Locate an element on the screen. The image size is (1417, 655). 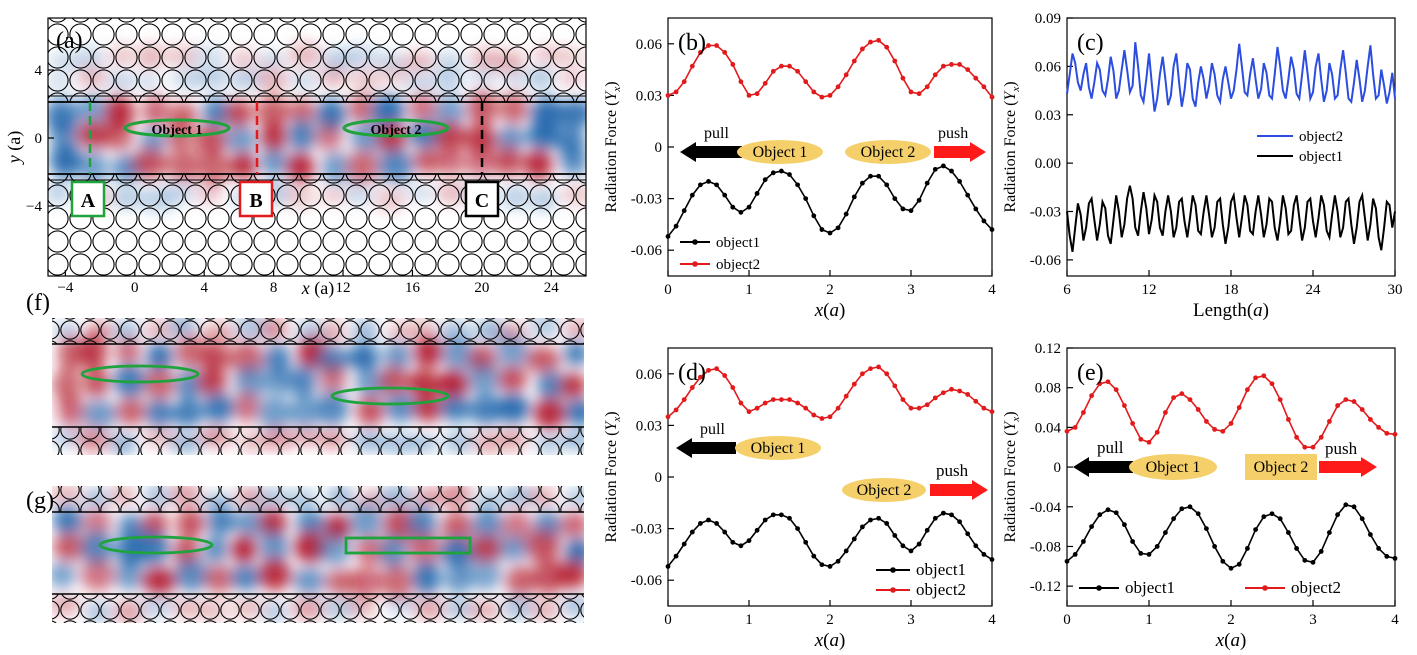
y-tick-label: 0.06 is located at coordinates (1048, 67).